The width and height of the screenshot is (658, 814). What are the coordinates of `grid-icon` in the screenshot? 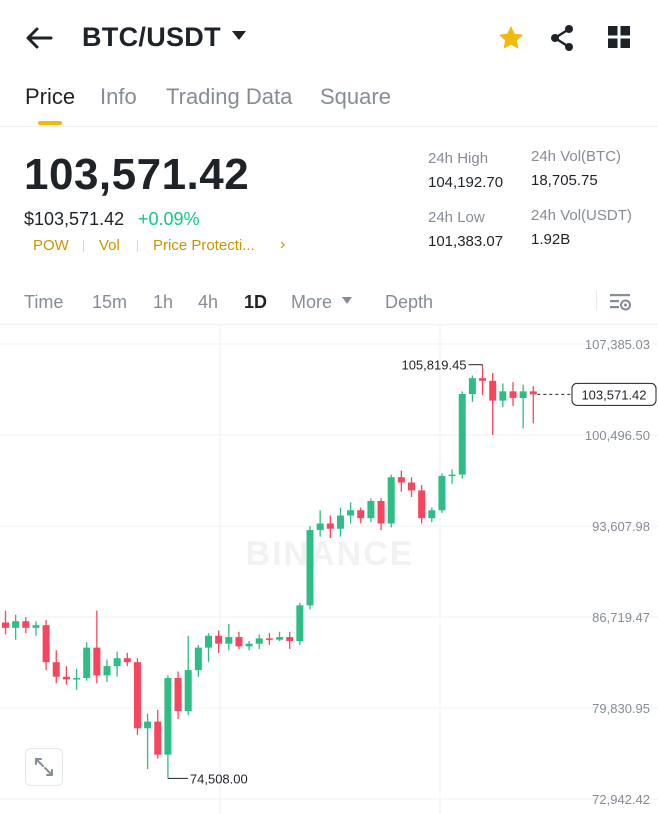 It's located at (619, 37).